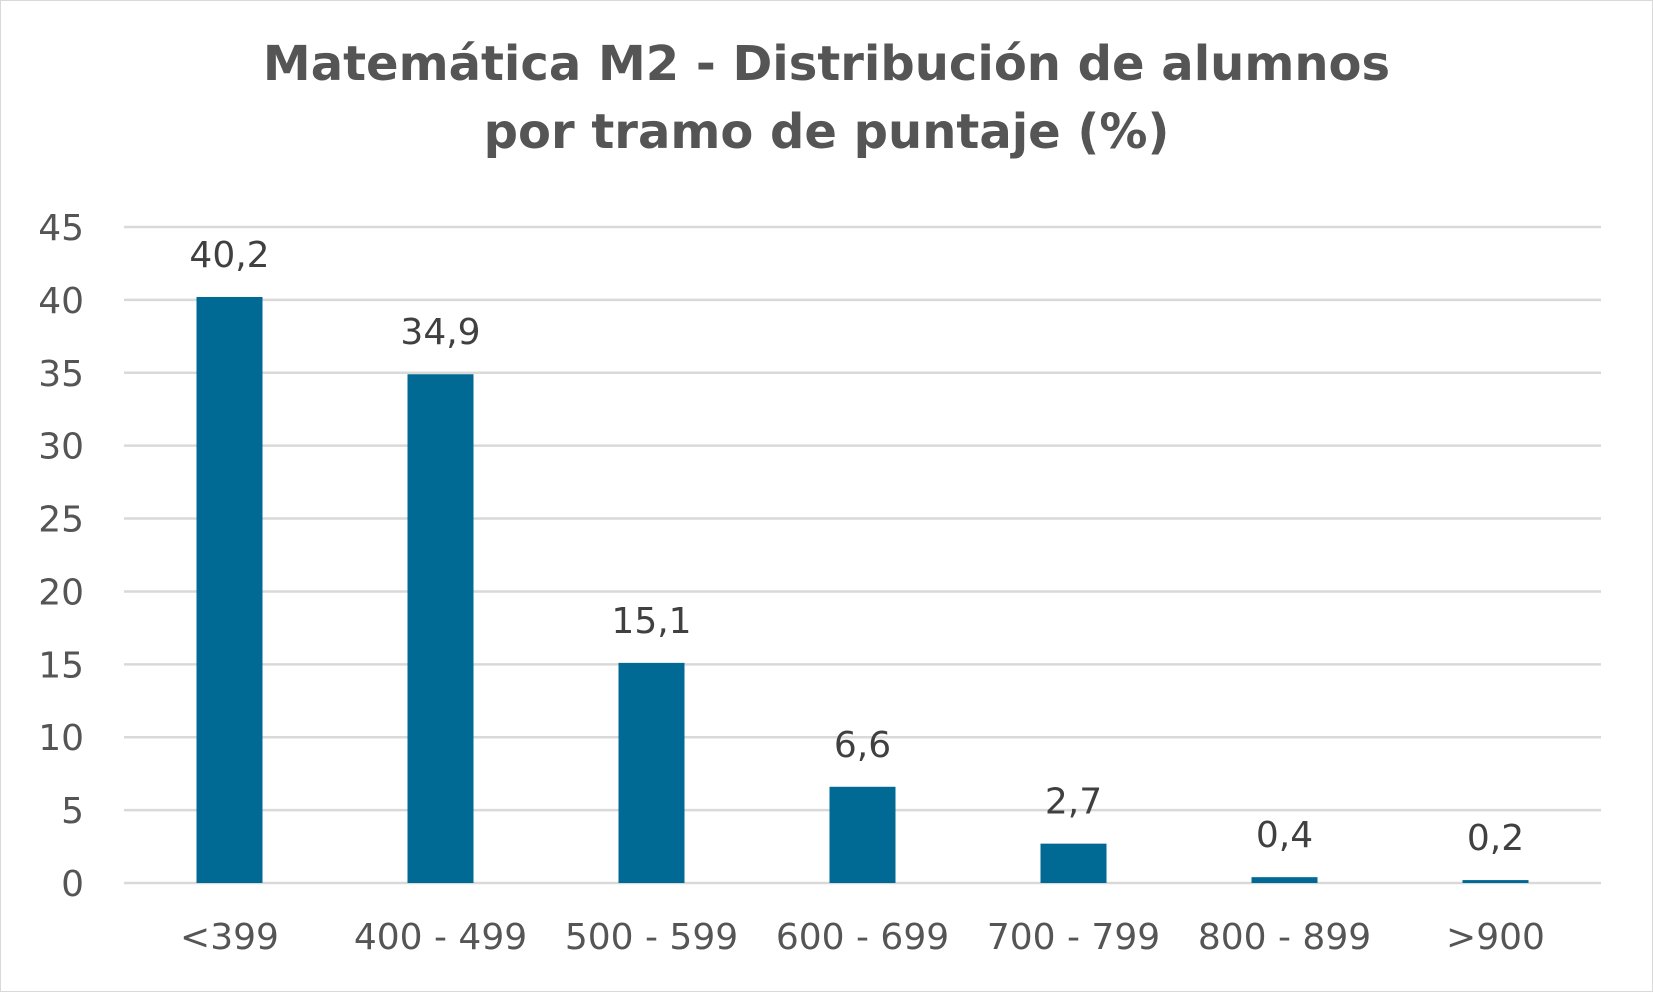 This screenshot has height=992, width=1653. Describe the element at coordinates (862, 745) in the screenshot. I see `data-label: 6,6` at that location.